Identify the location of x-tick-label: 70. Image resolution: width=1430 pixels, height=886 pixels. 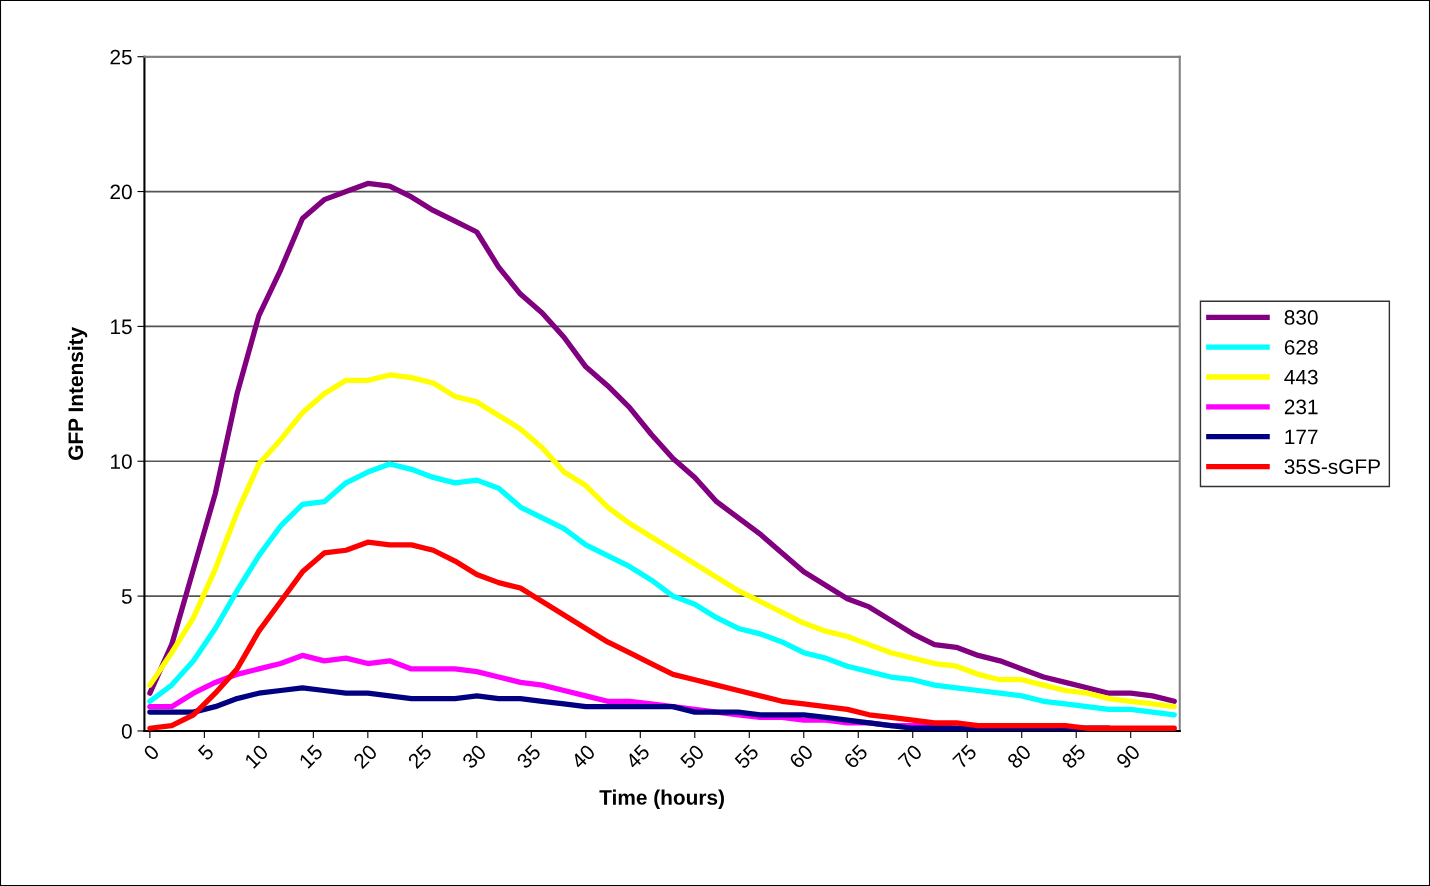
(910, 756).